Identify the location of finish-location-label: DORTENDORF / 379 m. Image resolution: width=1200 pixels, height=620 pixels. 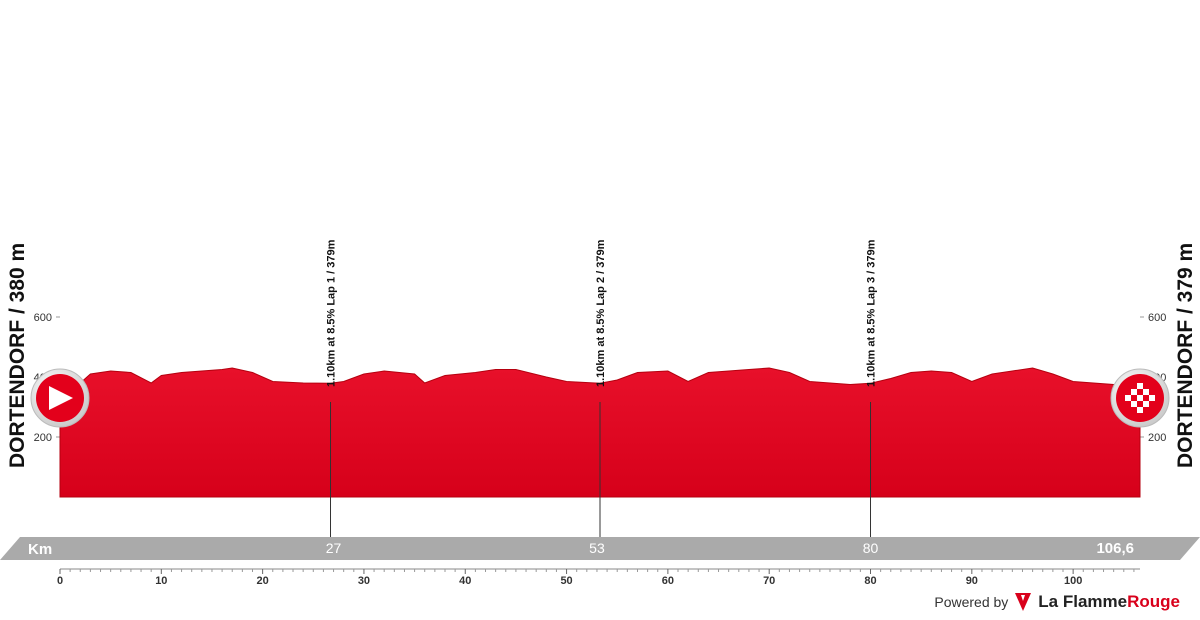
(1185, 355).